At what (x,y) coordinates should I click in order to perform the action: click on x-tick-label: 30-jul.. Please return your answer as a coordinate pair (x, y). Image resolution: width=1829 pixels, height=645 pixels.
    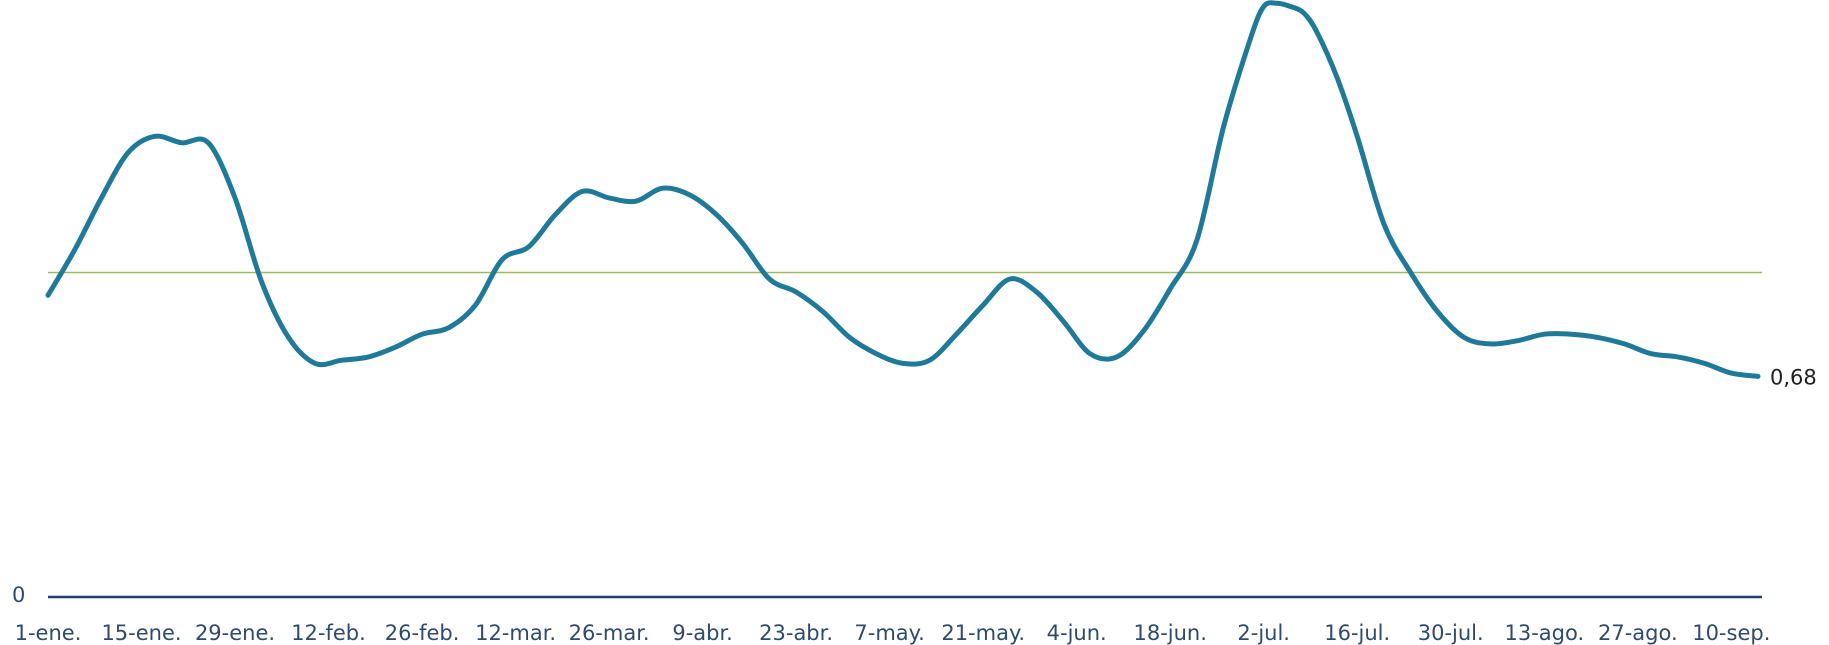
    Looking at the image, I should click on (1451, 633).